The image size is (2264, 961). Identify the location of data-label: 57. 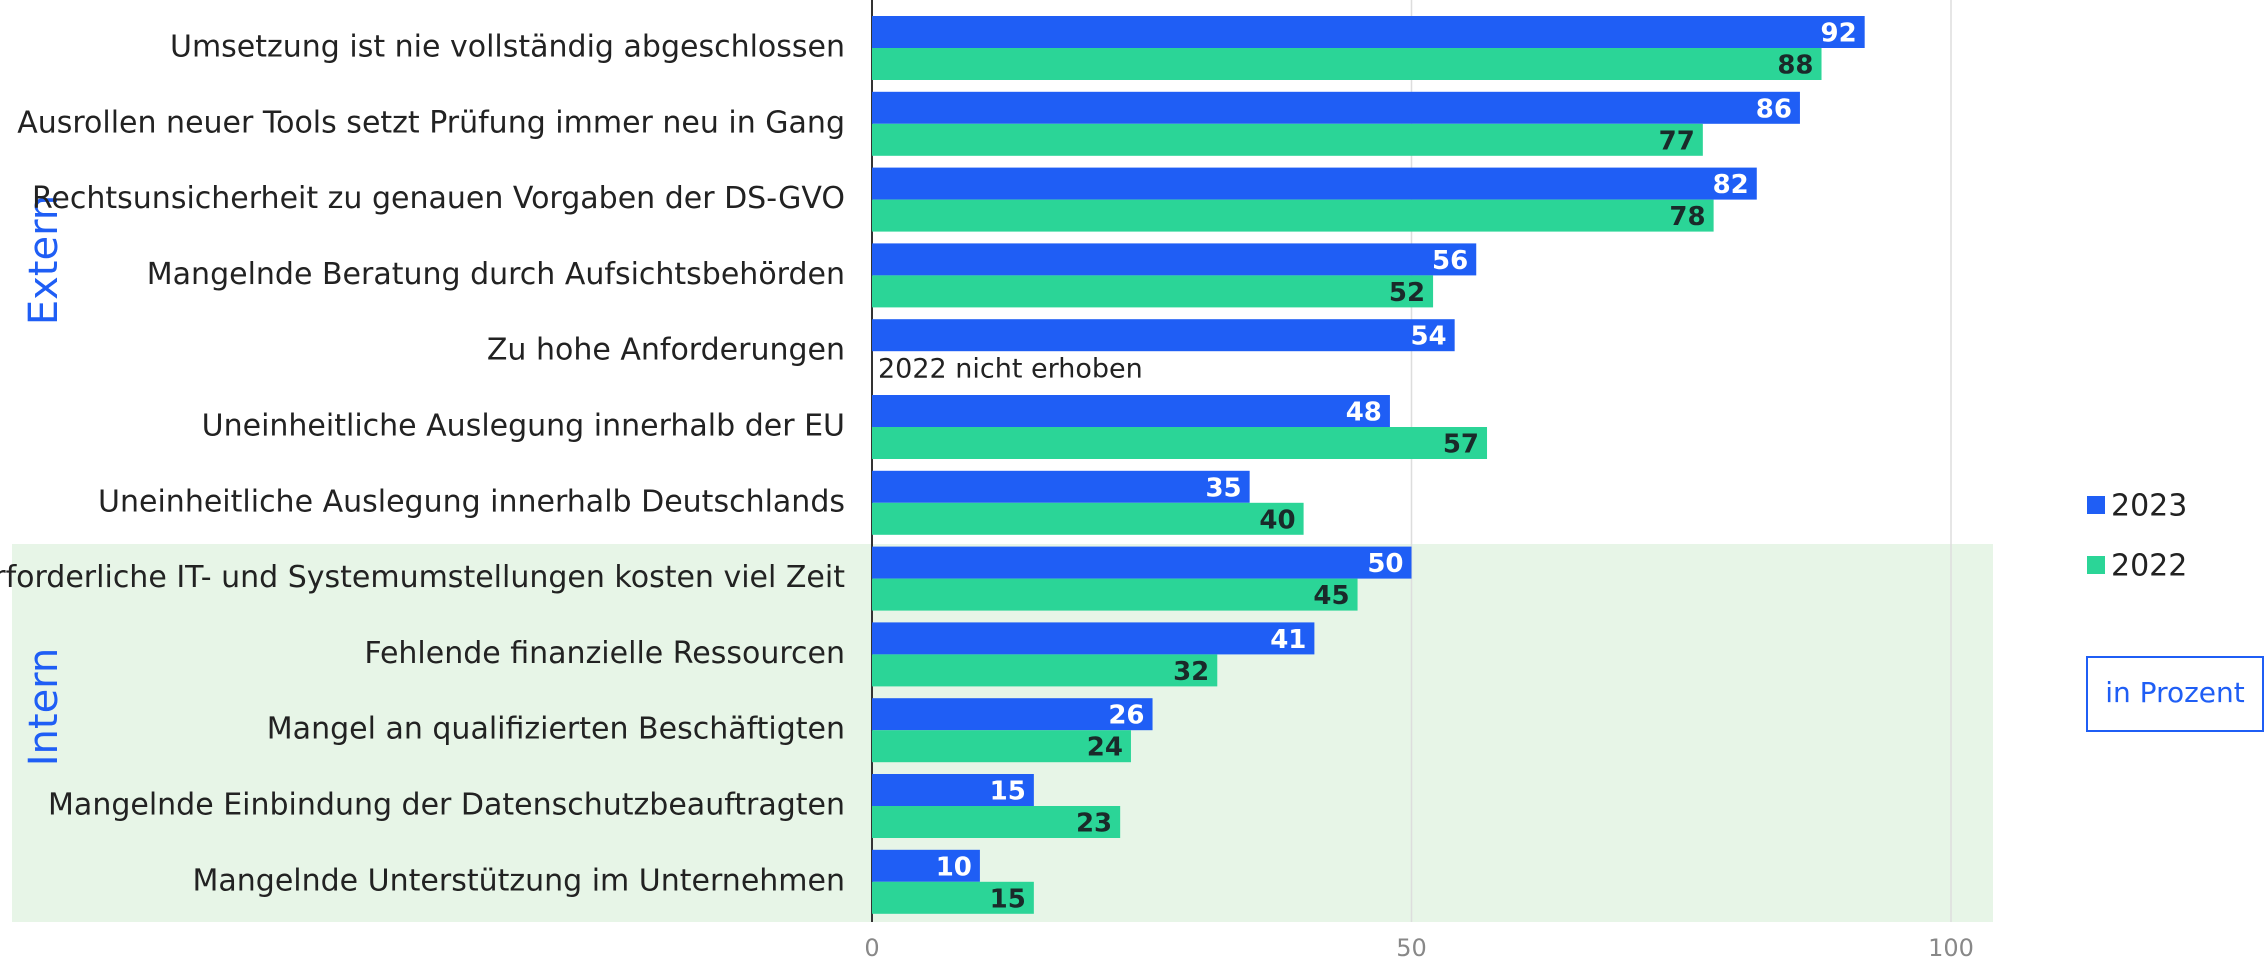
(1461, 445).